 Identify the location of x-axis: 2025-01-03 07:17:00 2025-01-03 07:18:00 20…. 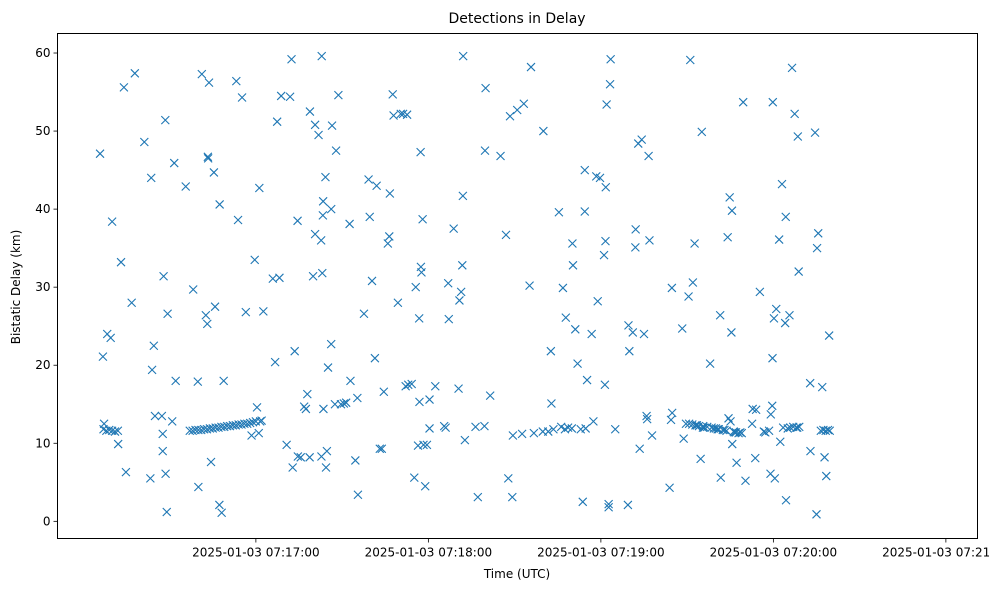
(590, 549).